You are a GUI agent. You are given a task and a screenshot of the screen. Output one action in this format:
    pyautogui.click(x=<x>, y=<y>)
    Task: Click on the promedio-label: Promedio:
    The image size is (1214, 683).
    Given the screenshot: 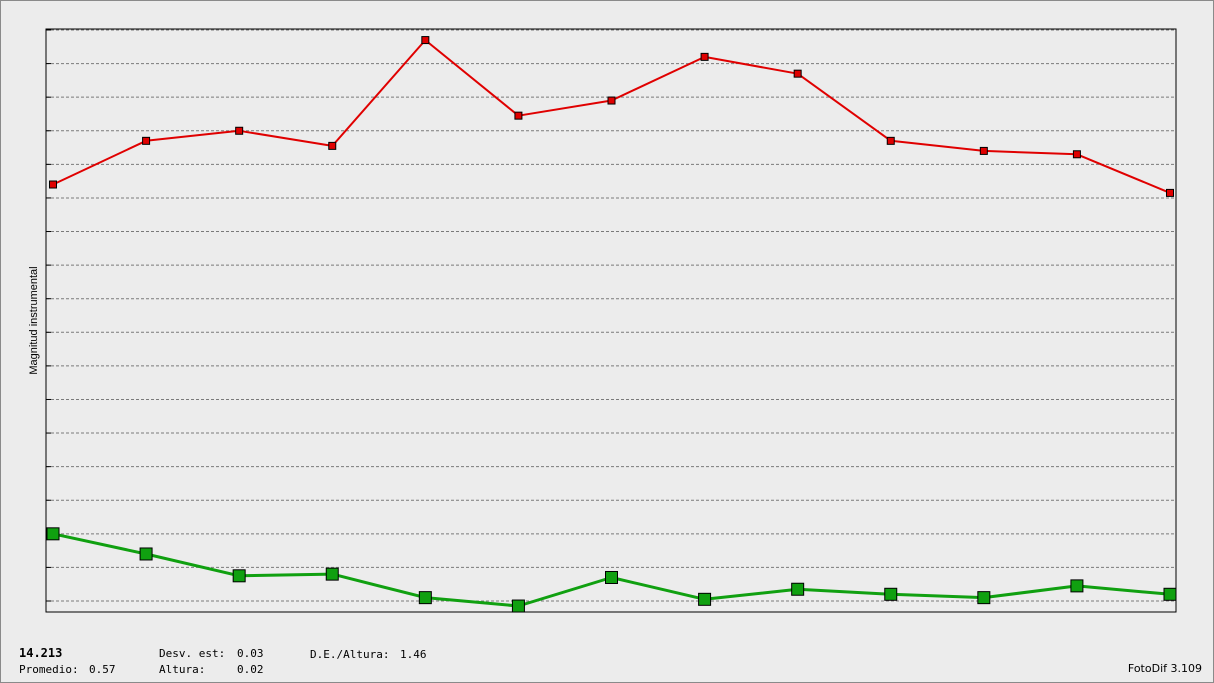 What is the action you would take?
    pyautogui.click(x=49, y=669)
    